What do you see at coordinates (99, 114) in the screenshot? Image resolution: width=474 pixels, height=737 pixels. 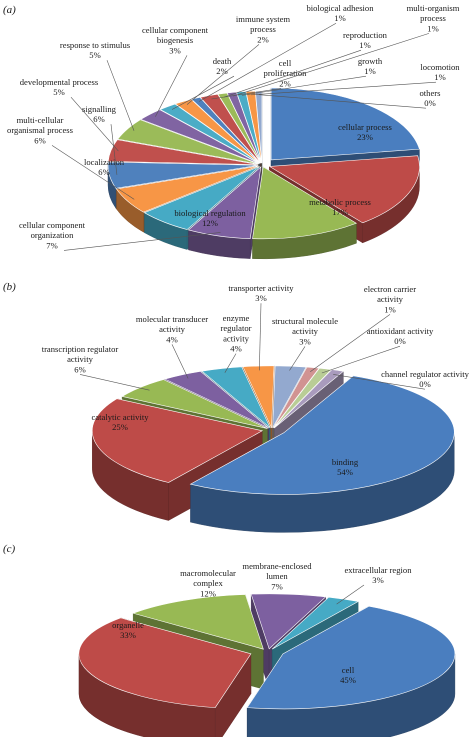 I see `label-signalling: signalling 6%` at bounding box center [99, 114].